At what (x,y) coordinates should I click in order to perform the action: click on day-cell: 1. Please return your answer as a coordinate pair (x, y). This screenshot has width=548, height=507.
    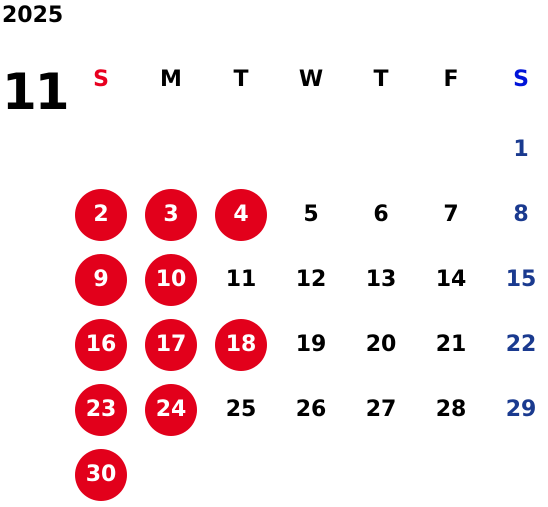
    Looking at the image, I should click on (517, 150).